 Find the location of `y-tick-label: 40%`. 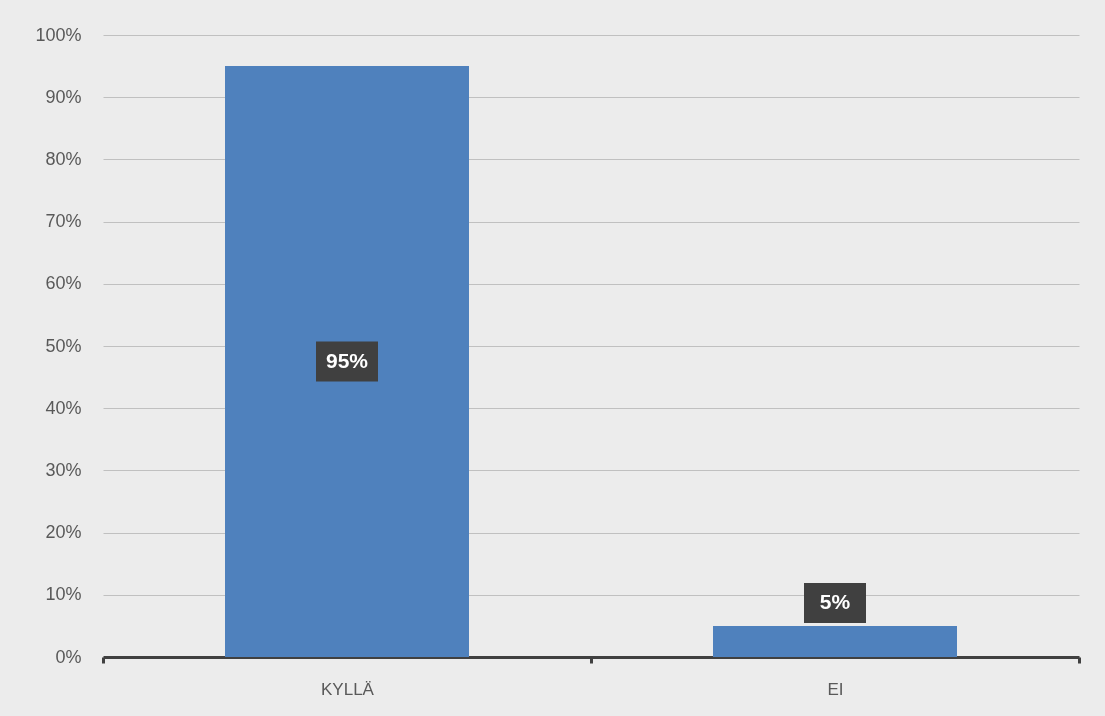

y-tick-label: 40% is located at coordinates (63, 407).